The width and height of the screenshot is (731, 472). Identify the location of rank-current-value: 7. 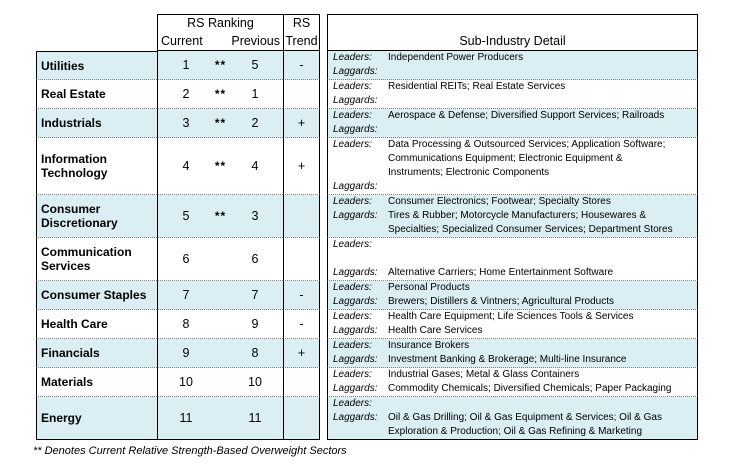
(186, 295).